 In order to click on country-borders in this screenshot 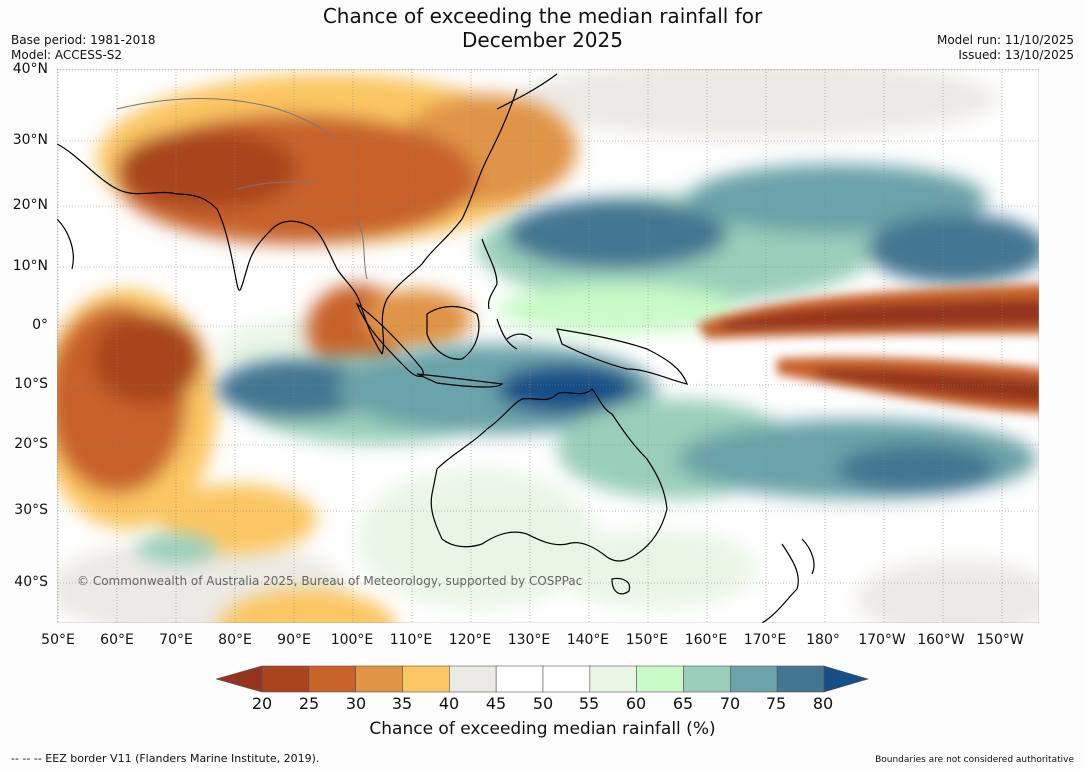, I will do `click(242, 189)`.